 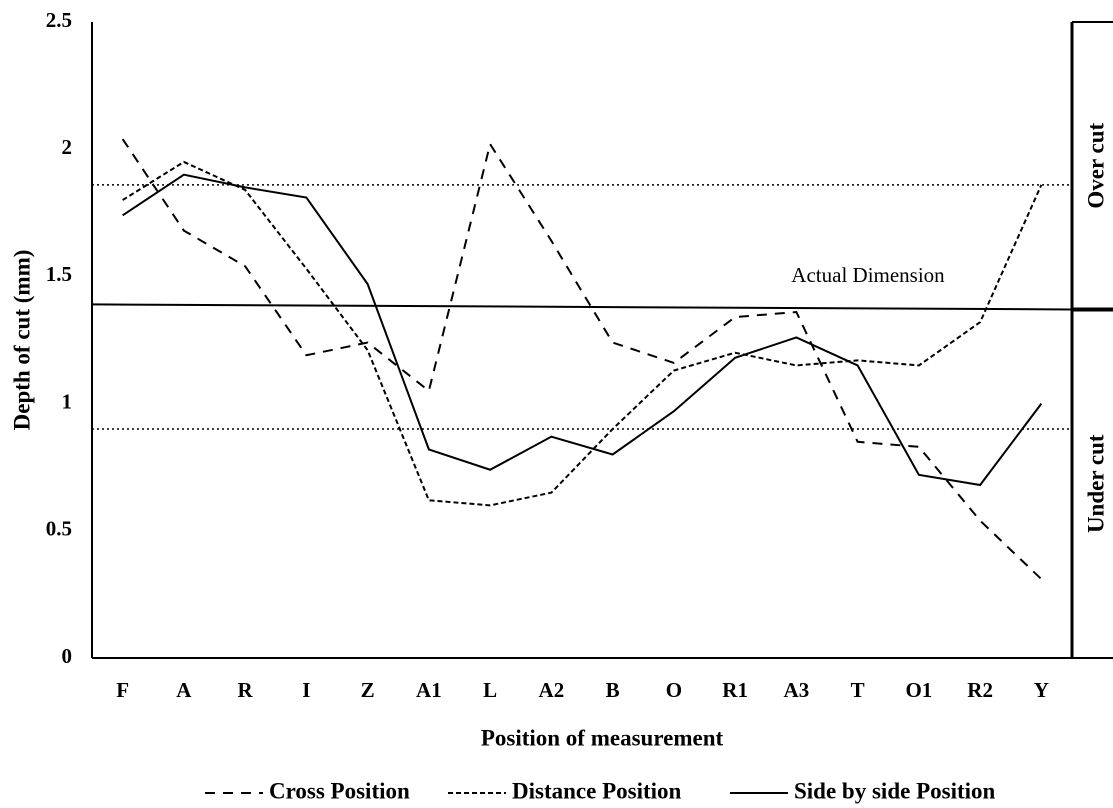 I want to click on y-tick-label: 2.5, so click(x=59, y=20).